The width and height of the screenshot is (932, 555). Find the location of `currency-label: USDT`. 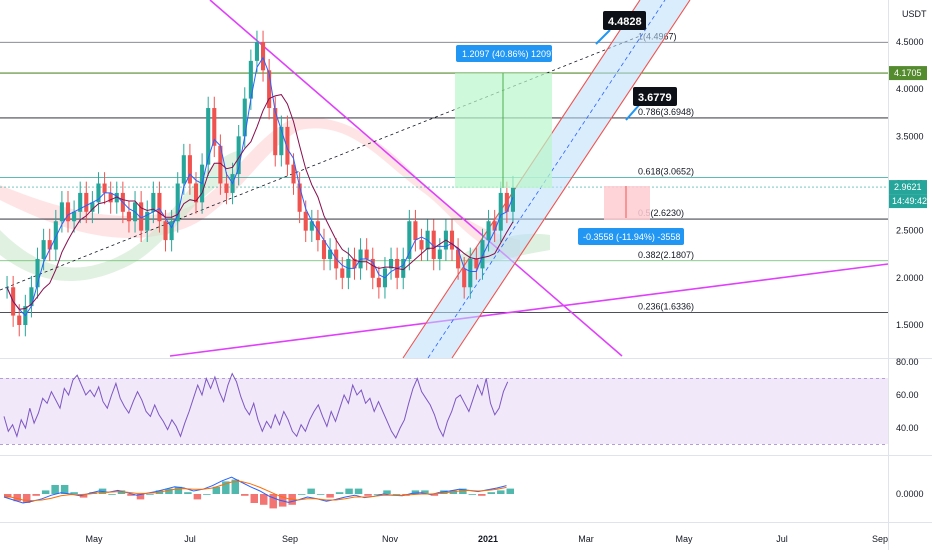

currency-label: USDT is located at coordinates (914, 14).